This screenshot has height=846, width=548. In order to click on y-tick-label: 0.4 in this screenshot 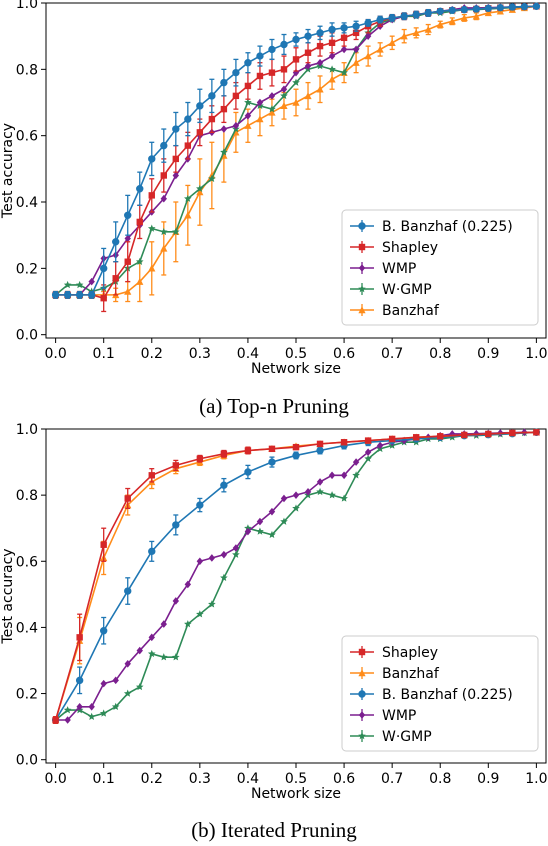, I will do `click(27, 203)`.